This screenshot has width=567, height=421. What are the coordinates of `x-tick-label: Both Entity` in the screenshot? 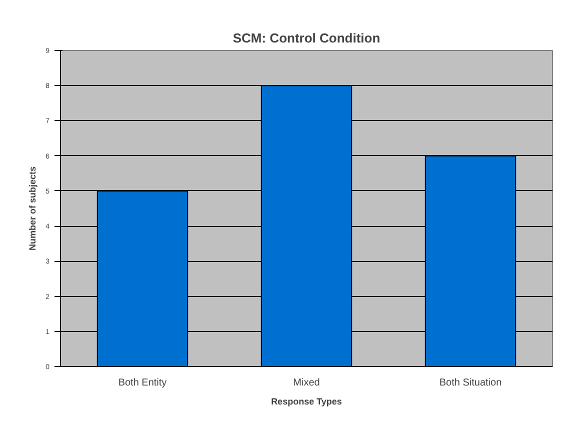 It's located at (142, 383).